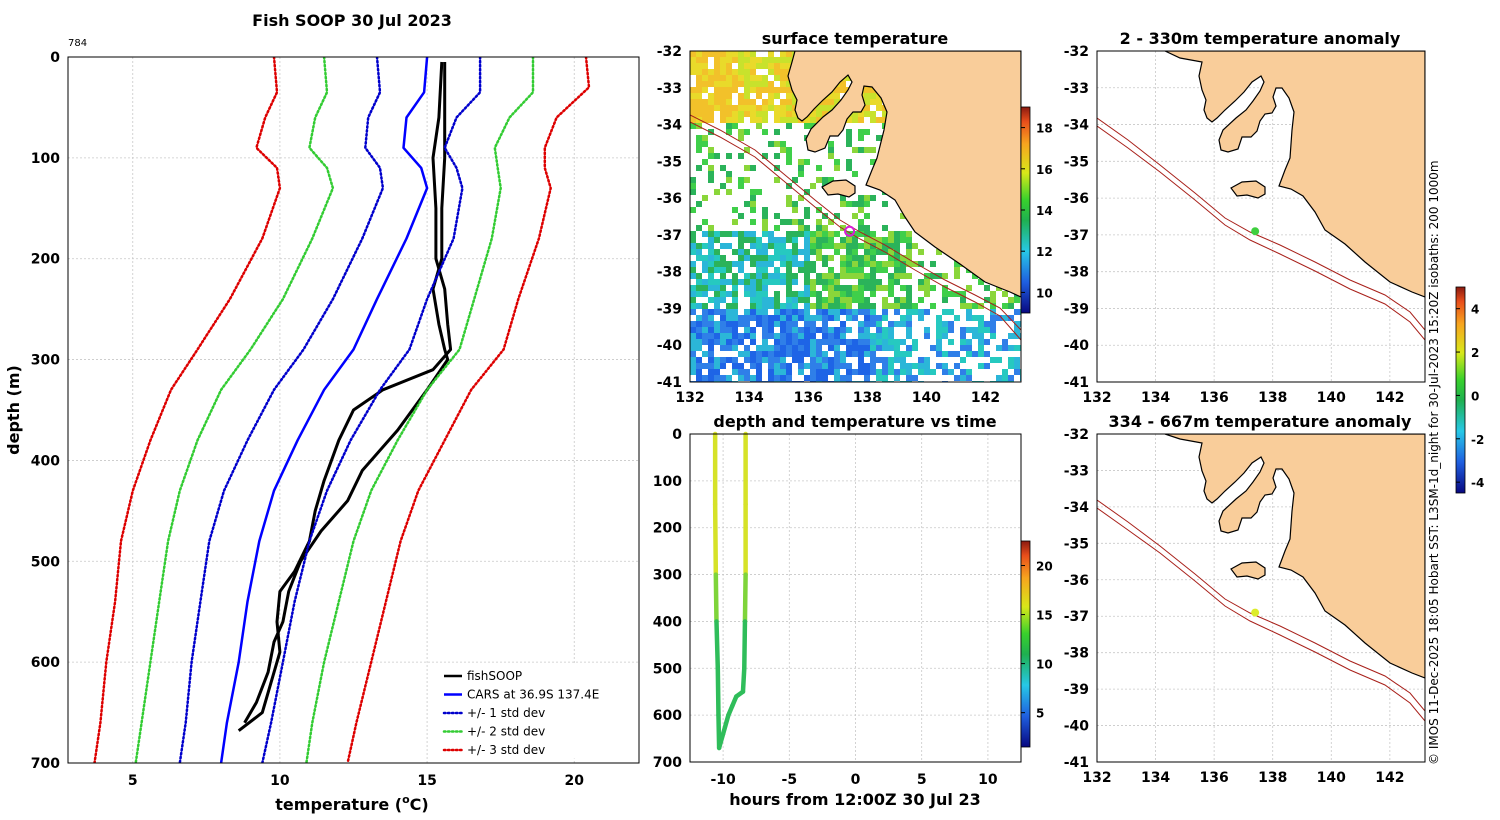 Image resolution: width=1500 pixels, height=820 pixels. What do you see at coordinates (1044, 129) in the screenshot?
I see `colorbar-tick-label: 18` at bounding box center [1044, 129].